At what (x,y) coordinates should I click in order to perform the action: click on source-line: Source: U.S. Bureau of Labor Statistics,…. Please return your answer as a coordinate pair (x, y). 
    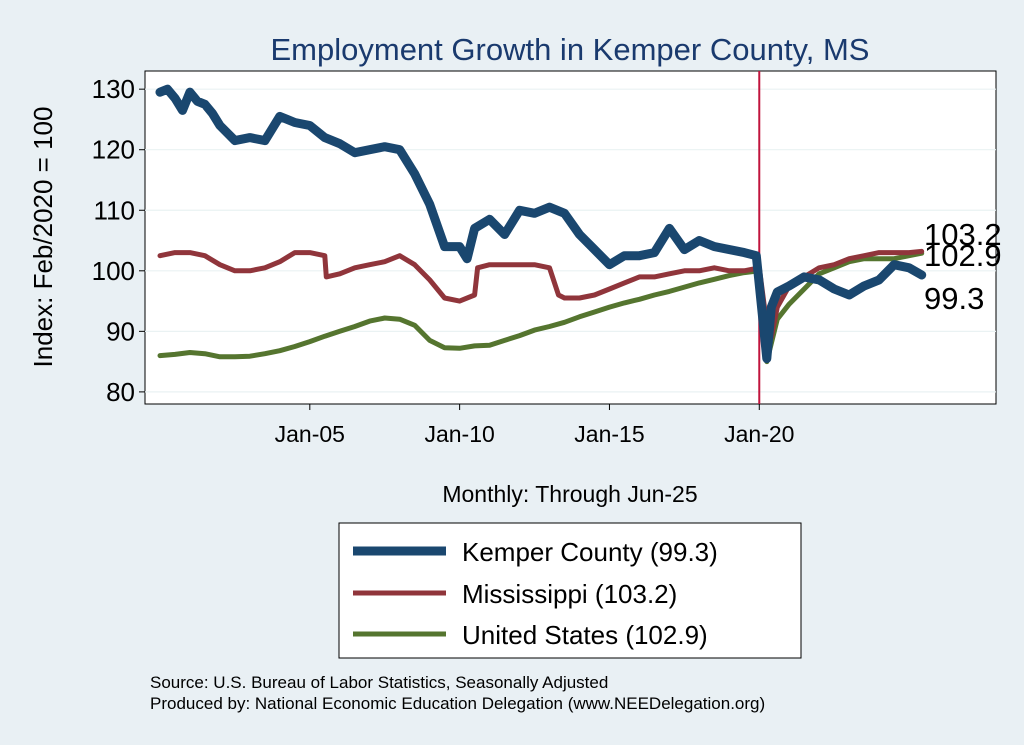
    Looking at the image, I should click on (379, 682).